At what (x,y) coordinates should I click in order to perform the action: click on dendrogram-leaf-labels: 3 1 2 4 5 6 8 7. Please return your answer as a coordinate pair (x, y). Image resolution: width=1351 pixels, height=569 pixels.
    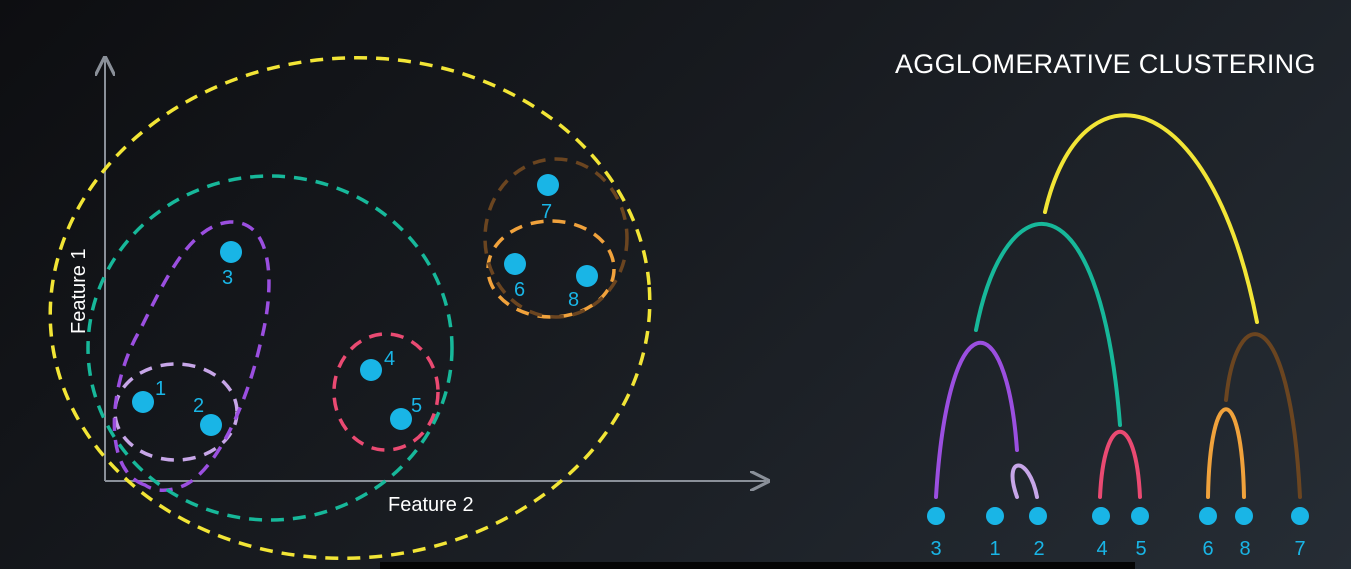
    Looking at the image, I should click on (1117, 549).